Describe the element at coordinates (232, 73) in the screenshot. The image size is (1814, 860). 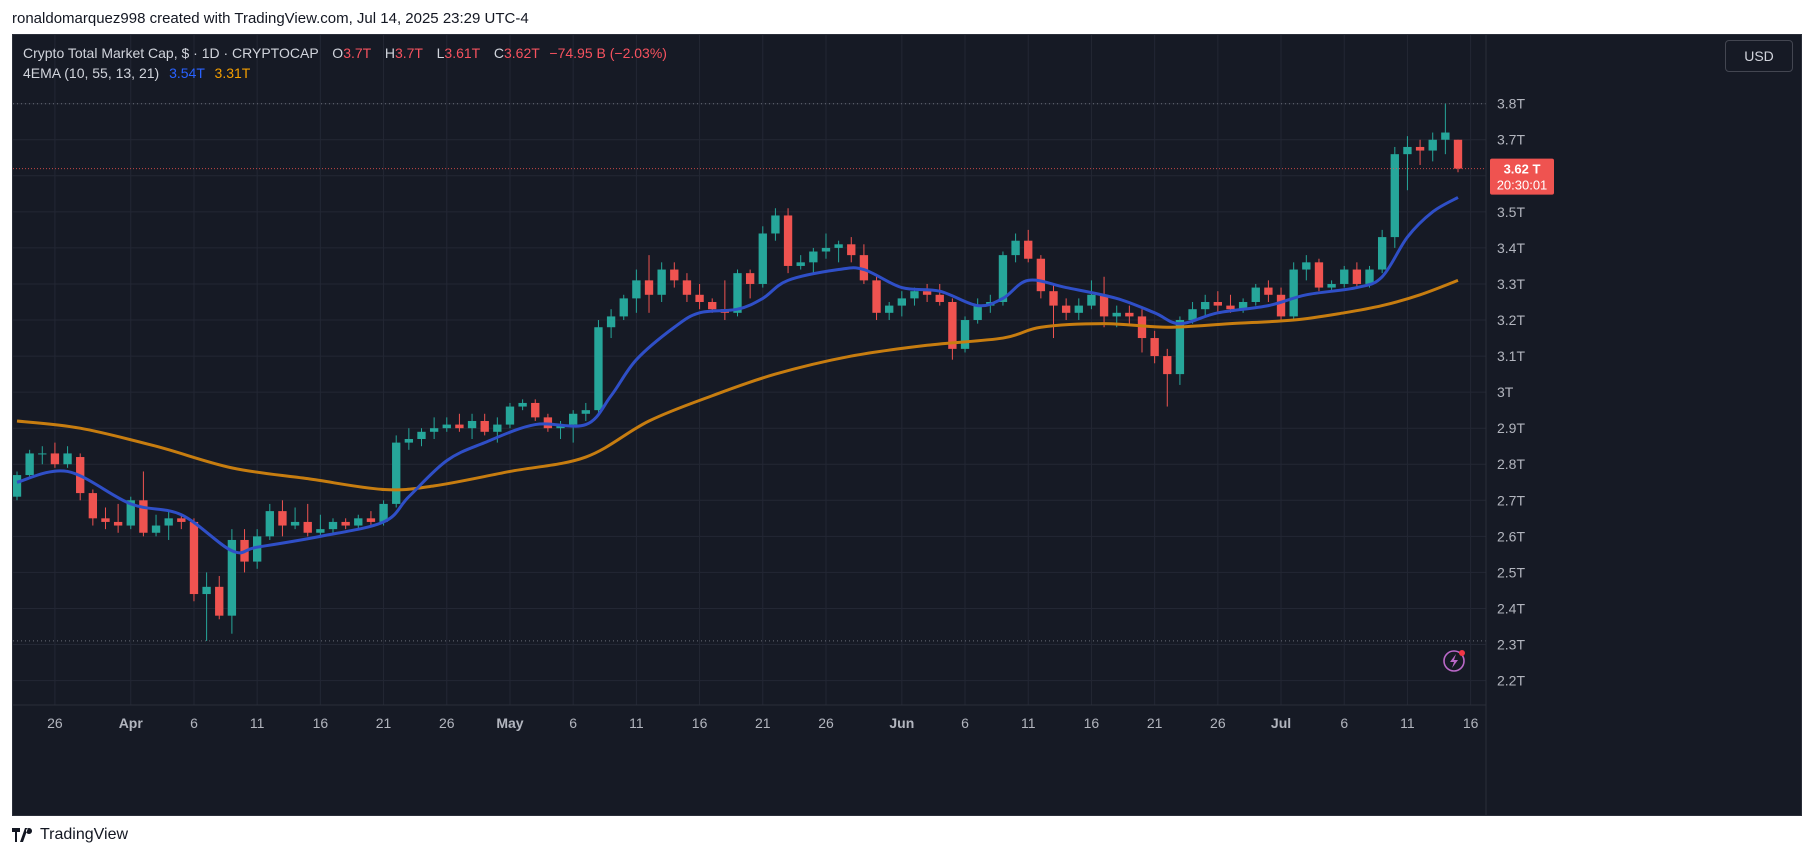
I see `ema-slow-value: 3.31T` at that location.